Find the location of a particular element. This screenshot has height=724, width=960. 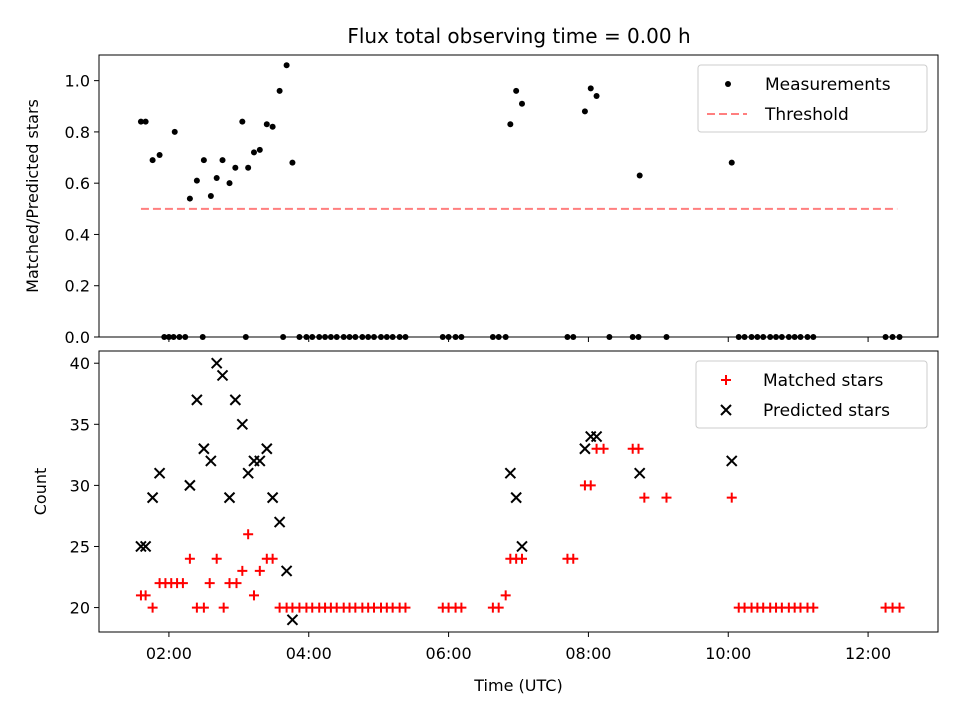

legend-label-predicted: Predicted stars is located at coordinates (826, 411).